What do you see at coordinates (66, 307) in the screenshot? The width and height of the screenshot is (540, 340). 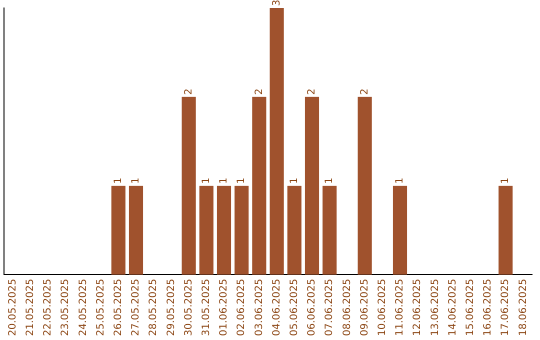 I see `x-tick-label: 23.05.2025` at bounding box center [66, 307].